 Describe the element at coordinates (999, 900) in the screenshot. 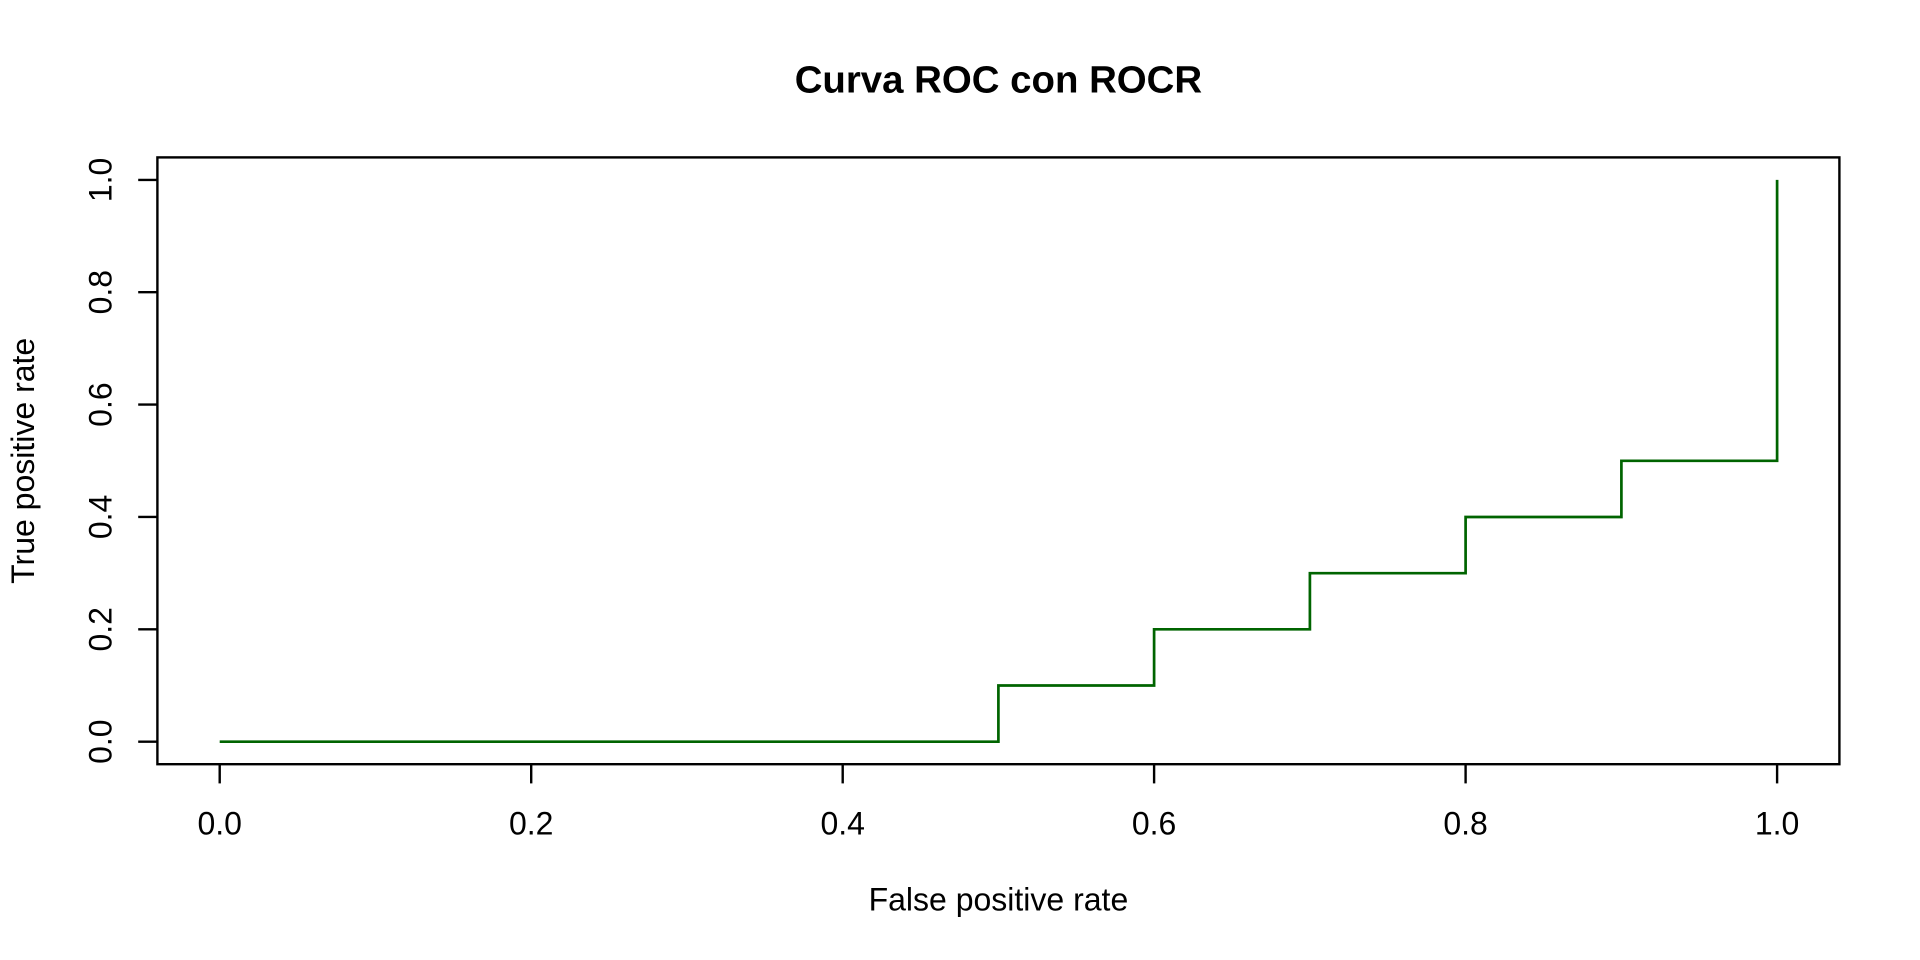

I see `svg-text: False positive rate` at that location.